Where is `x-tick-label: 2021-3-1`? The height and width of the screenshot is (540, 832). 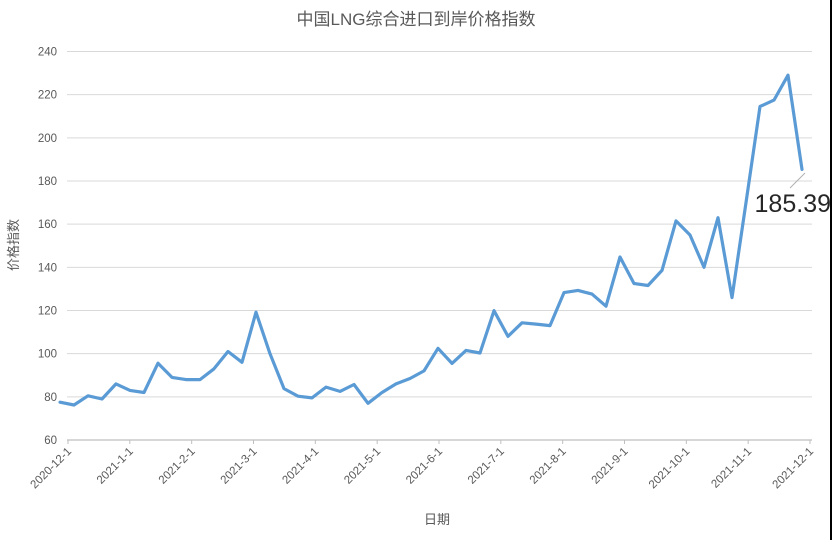
x-tick-label: 2021-3-1 is located at coordinates (239, 466).